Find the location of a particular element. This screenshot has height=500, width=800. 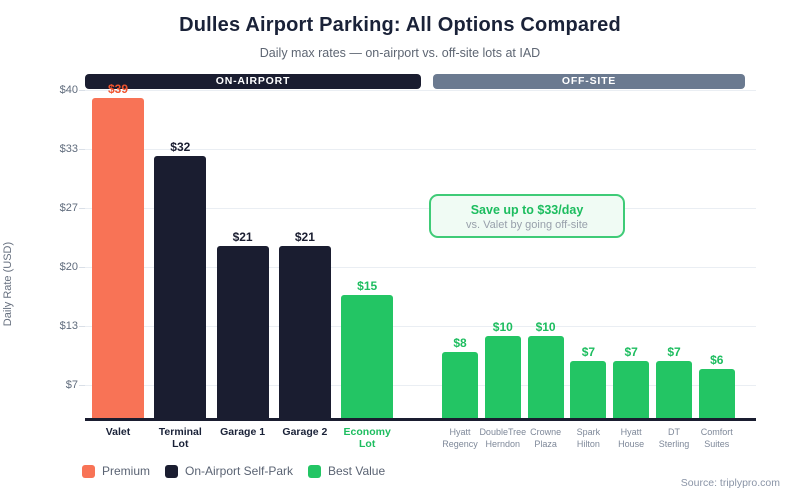

bar-value-label: $6 is located at coordinates (717, 360).